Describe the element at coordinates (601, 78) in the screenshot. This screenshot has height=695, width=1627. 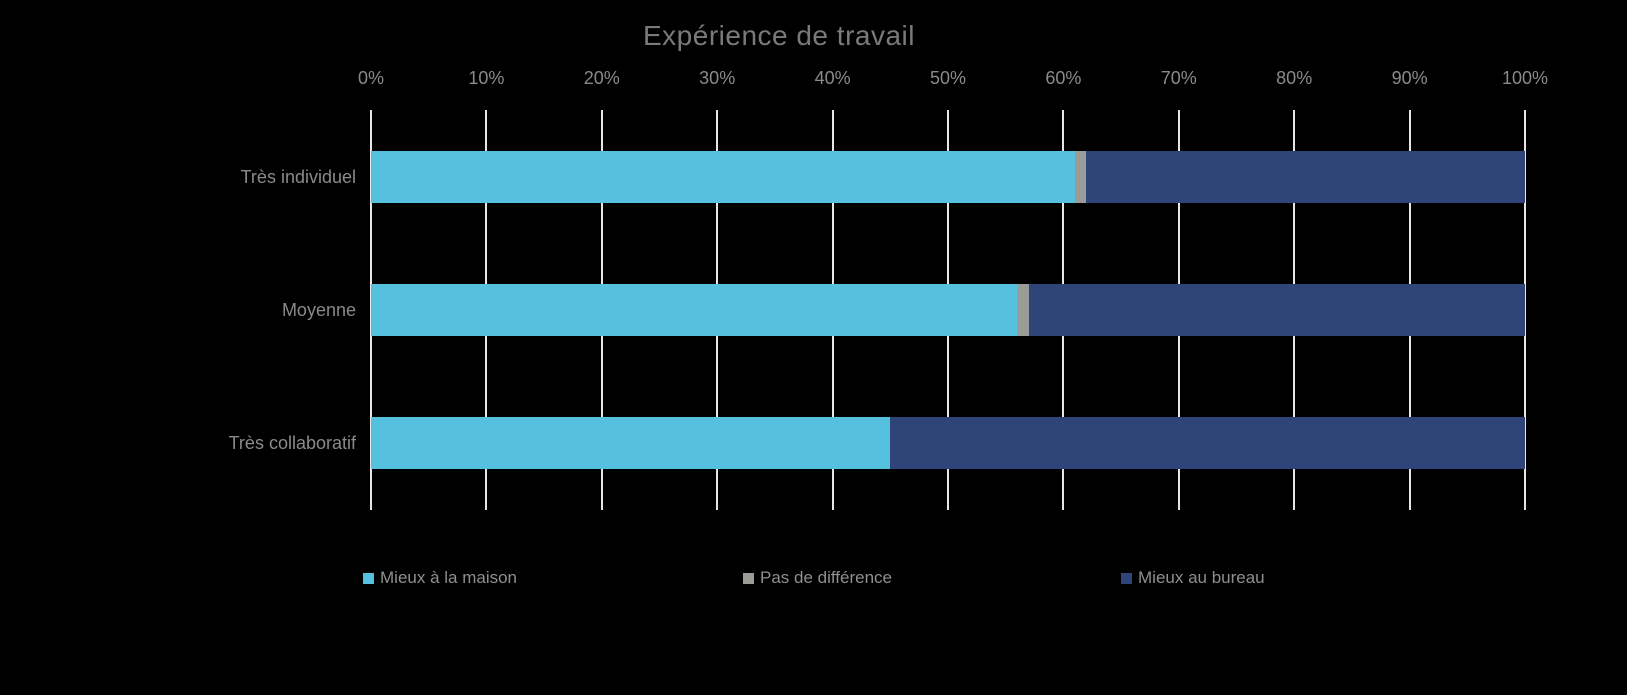
I see `x-tick-label: 20%` at that location.